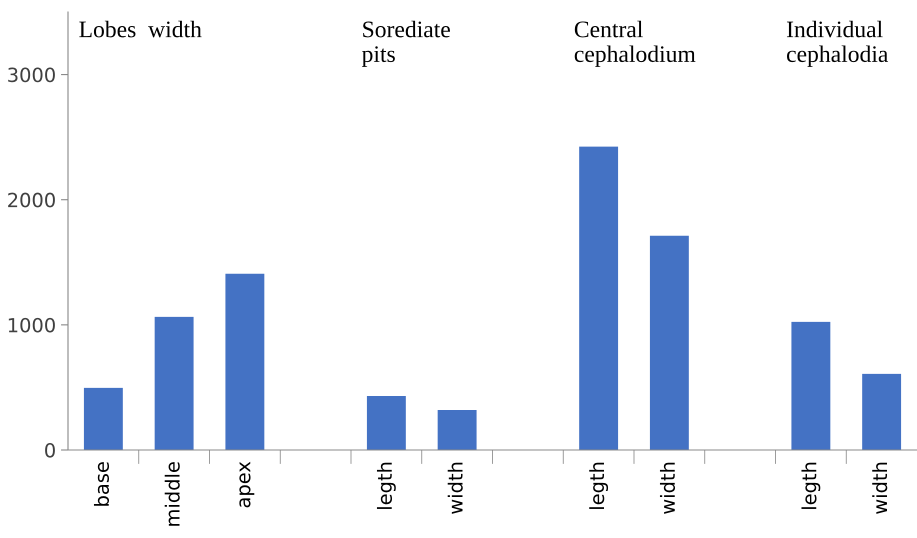  Describe the element at coordinates (50, 450) in the screenshot. I see `y-tick-label: 0` at that location.